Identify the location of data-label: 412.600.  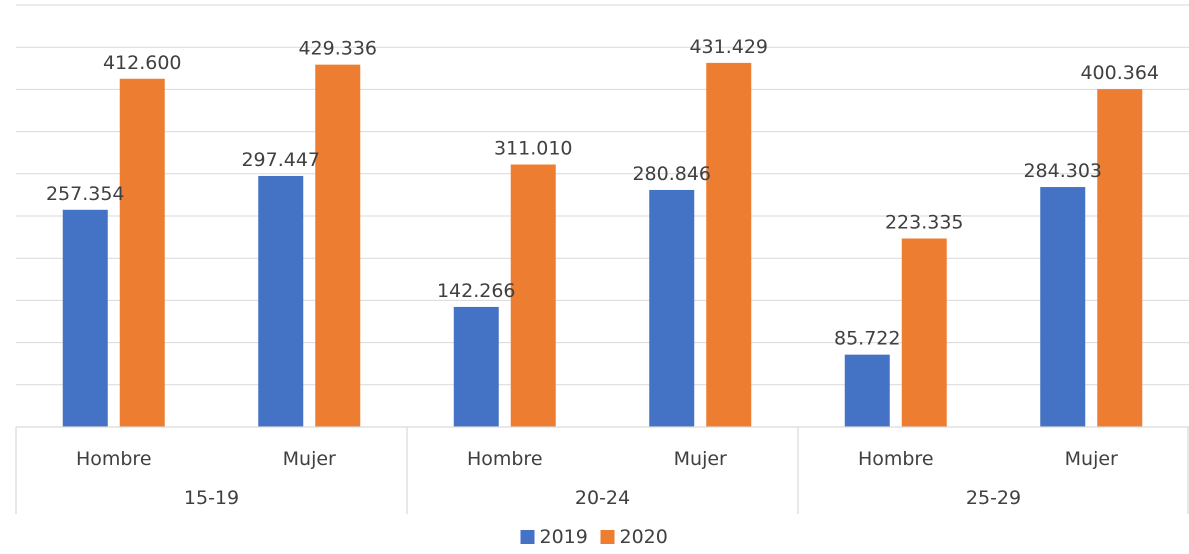
(142, 63).